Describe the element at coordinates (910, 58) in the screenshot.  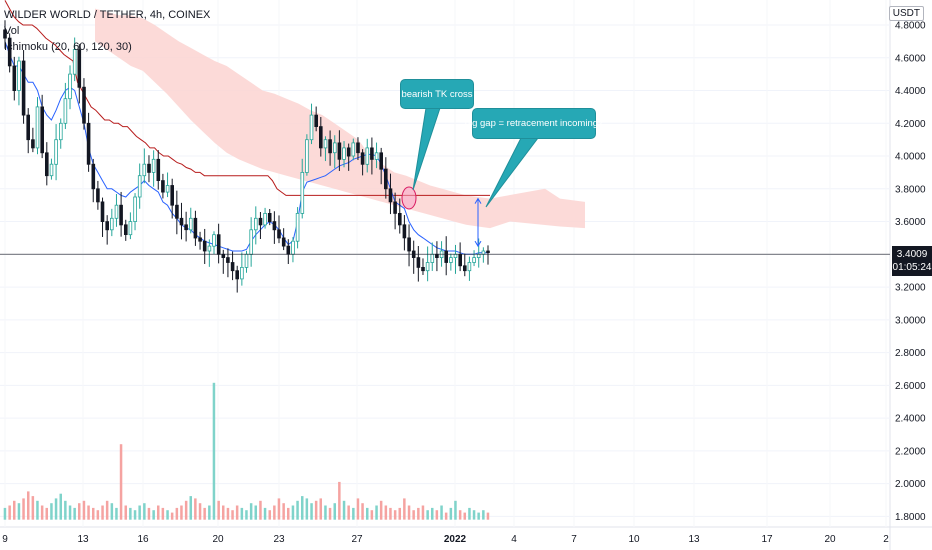
I see `price-tick-label: 4.6000` at that location.